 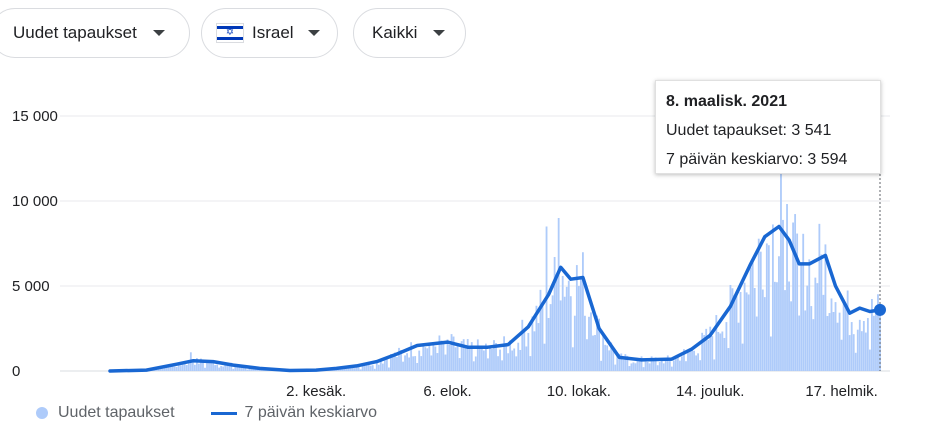 I want to click on hover-point, so click(x=880, y=310).